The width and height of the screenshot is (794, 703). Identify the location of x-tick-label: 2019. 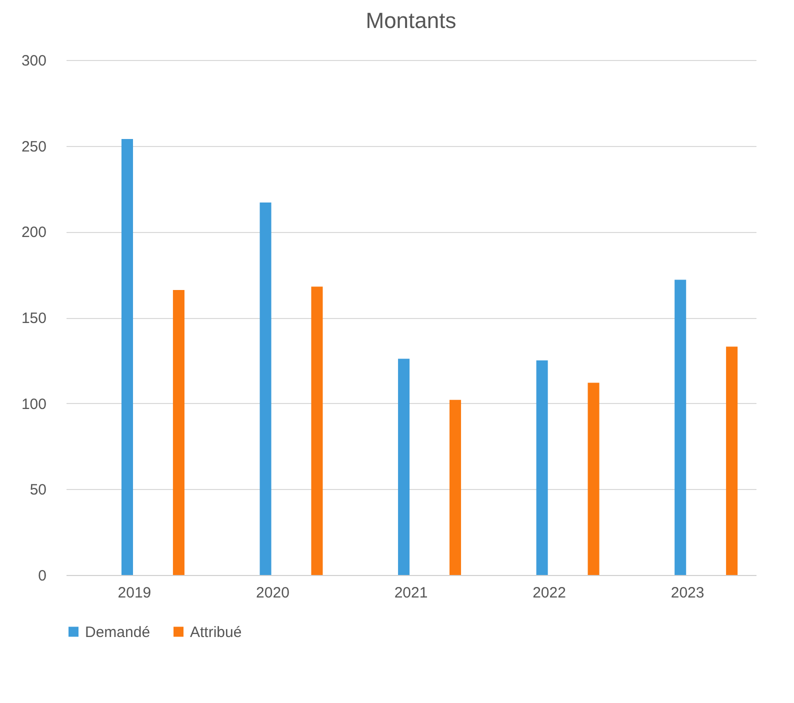
(135, 593).